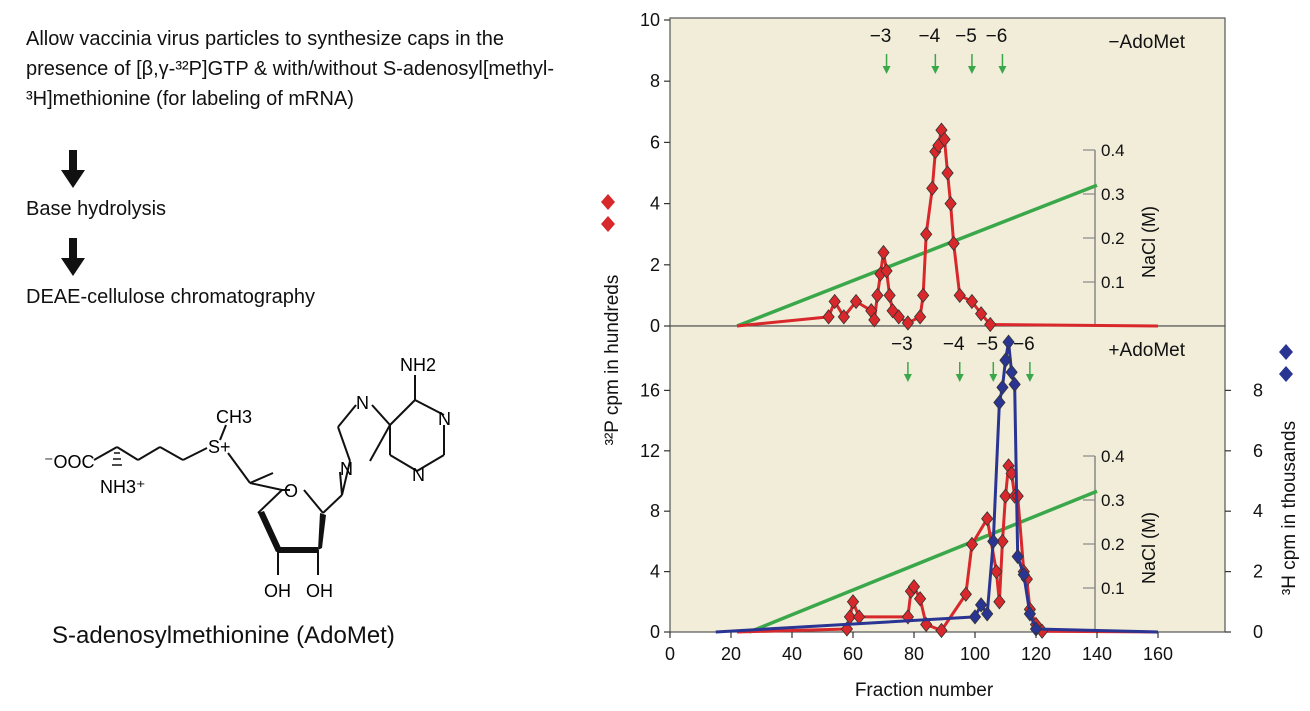 The image size is (1310, 711). I want to click on ring-oxygen-label: O, so click(291, 491).